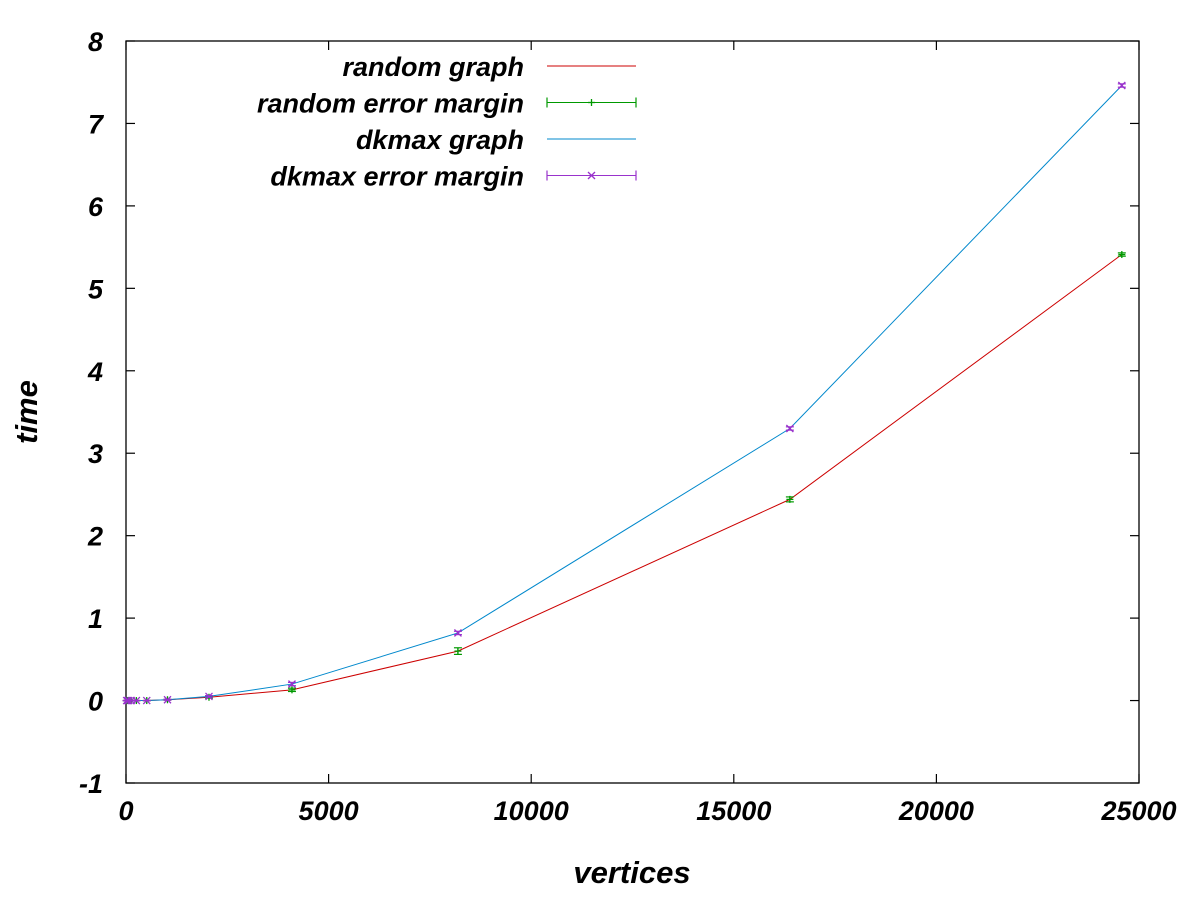 The image size is (1200, 900). What do you see at coordinates (92, 413) in the screenshot?
I see `y-tick-labels: -1 0 1 2 3 4 5 6 7 8` at bounding box center [92, 413].